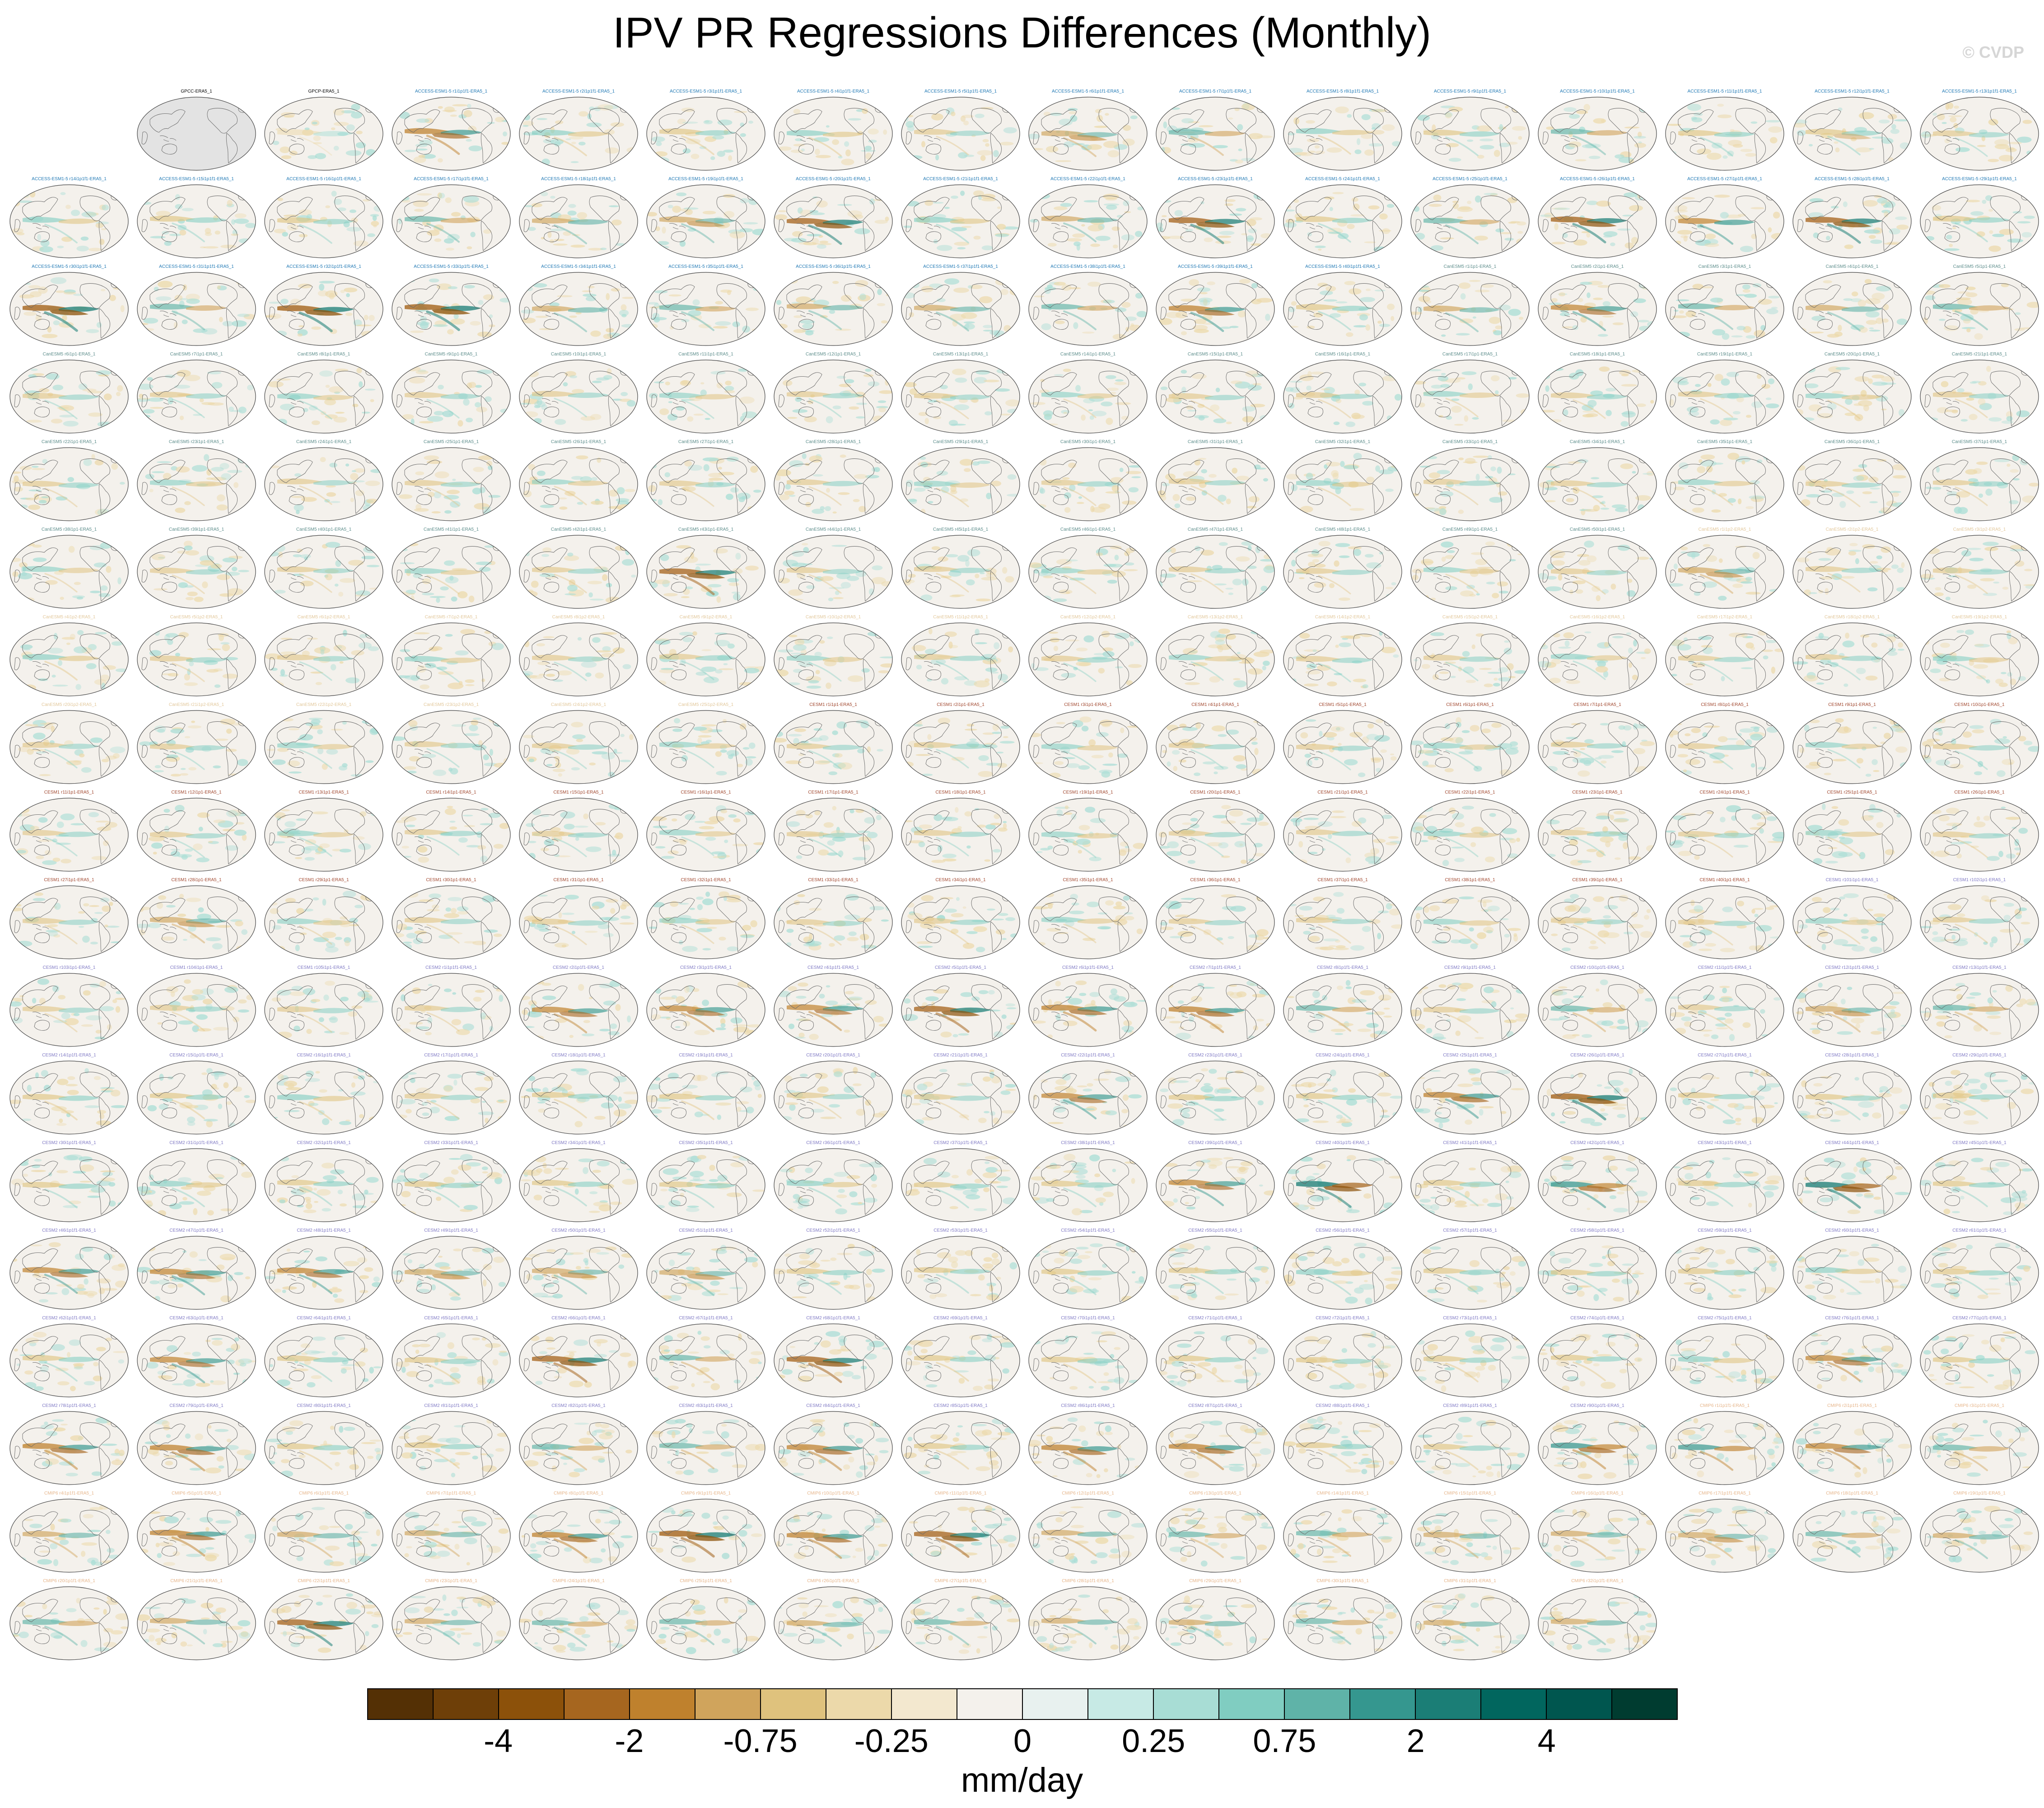  Describe the element at coordinates (451, 831) in the screenshot. I see `map-panel: CESM1 r14i1p1-ERA5_1` at that location.